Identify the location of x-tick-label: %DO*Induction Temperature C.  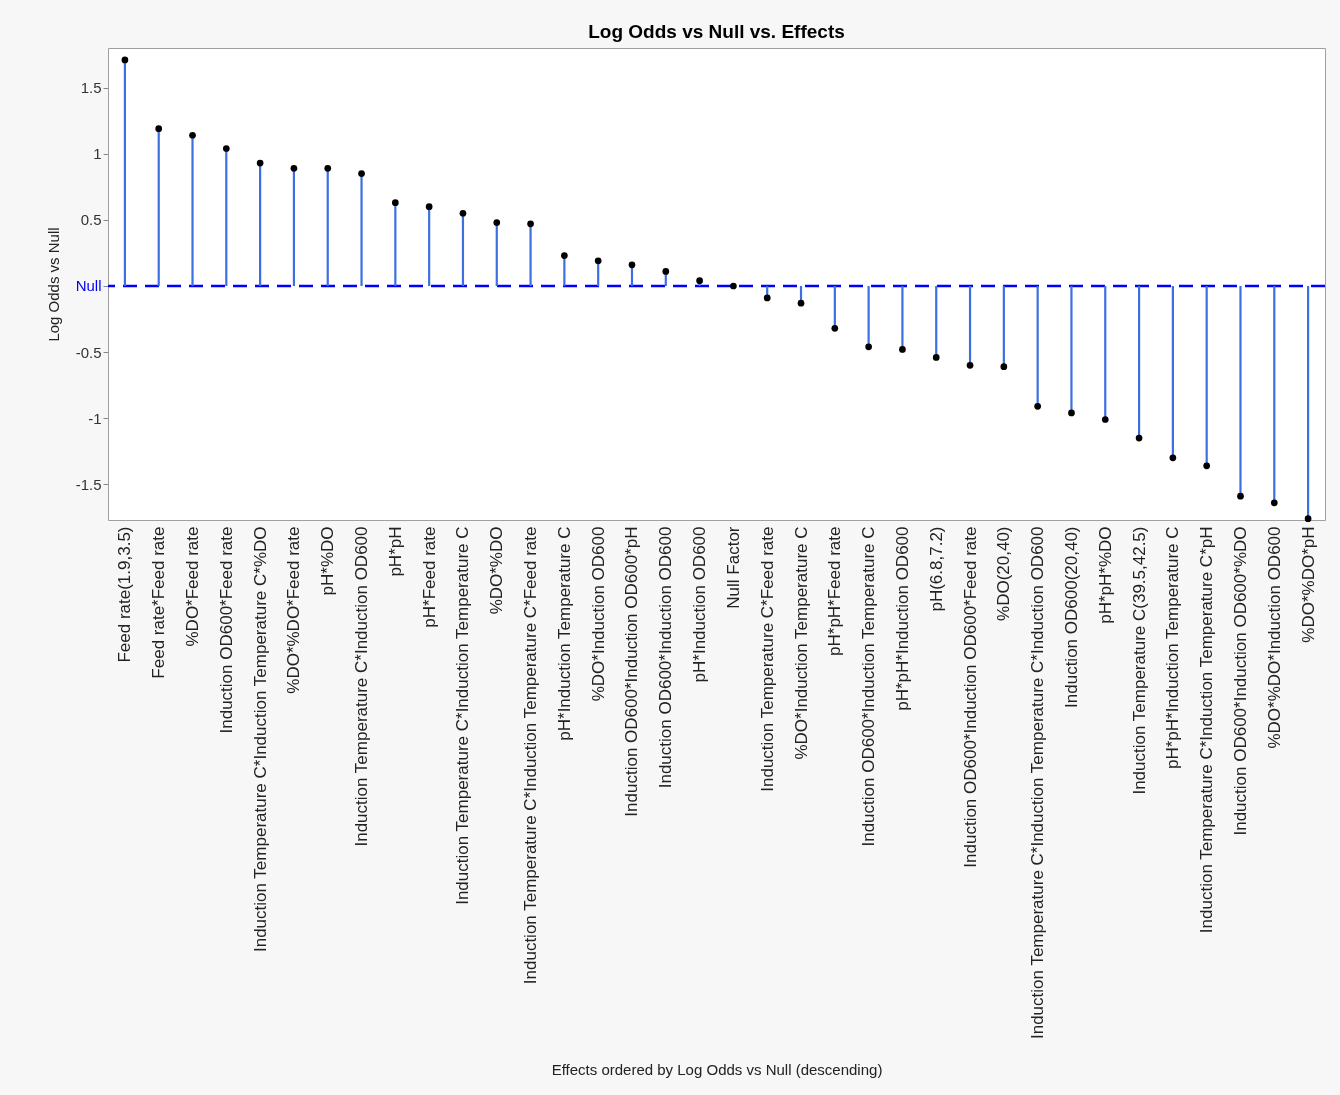
(801, 643).